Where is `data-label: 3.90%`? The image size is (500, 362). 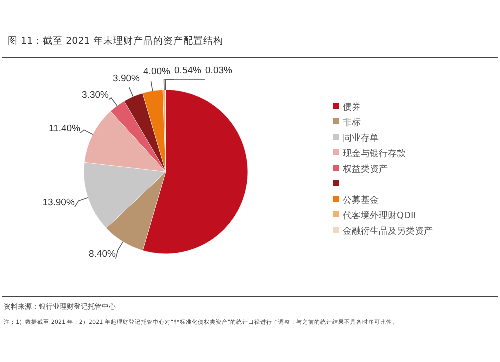 data-label: 3.90% is located at coordinates (127, 78).